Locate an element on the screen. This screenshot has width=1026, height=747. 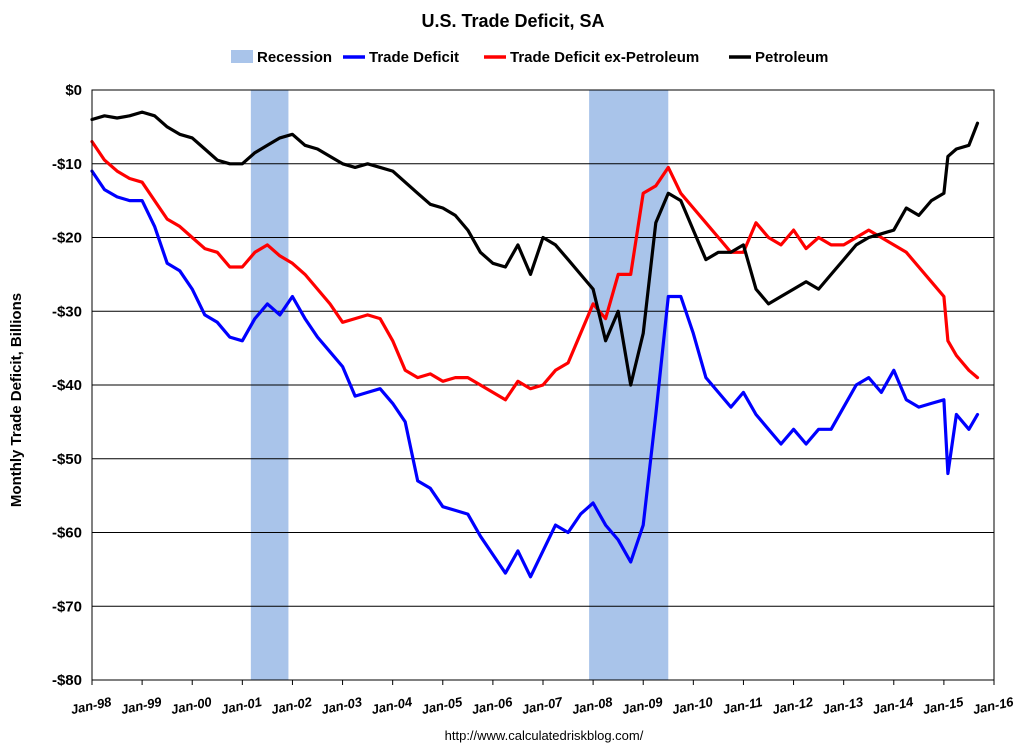
y-tick-label: $0 is located at coordinates (73, 90).